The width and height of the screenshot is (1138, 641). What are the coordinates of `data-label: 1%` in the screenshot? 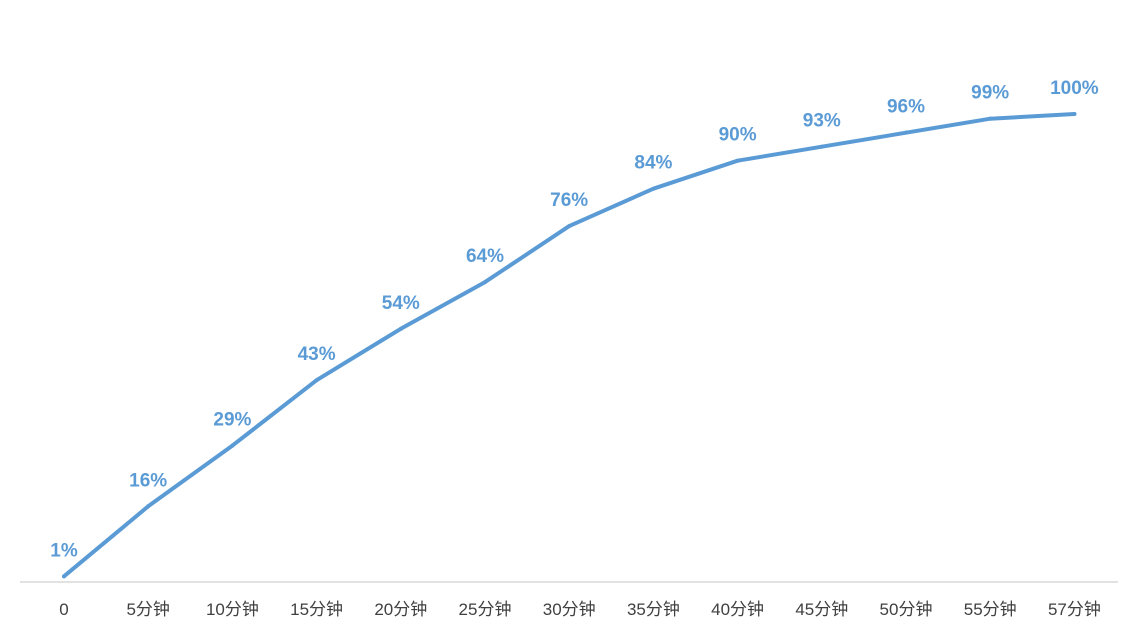 It's located at (64, 550).